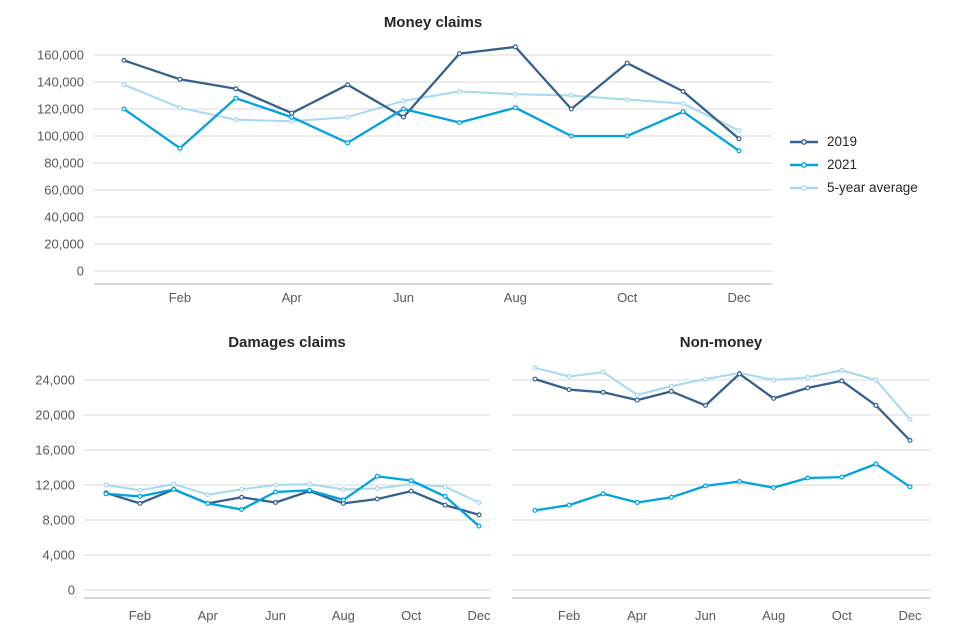 Image resolution: width=960 pixels, height=640 pixels. What do you see at coordinates (804, 164) in the screenshot?
I see `legend-line-swatch-2021` at bounding box center [804, 164].